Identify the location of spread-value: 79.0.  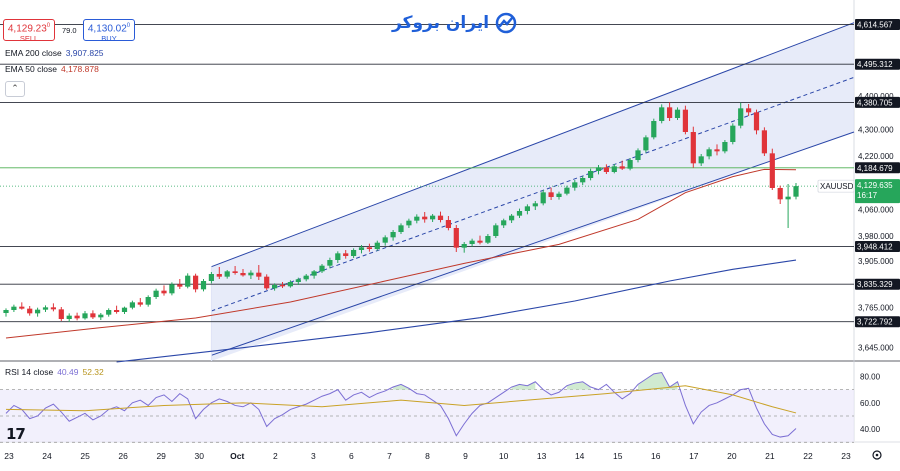
(69, 30).